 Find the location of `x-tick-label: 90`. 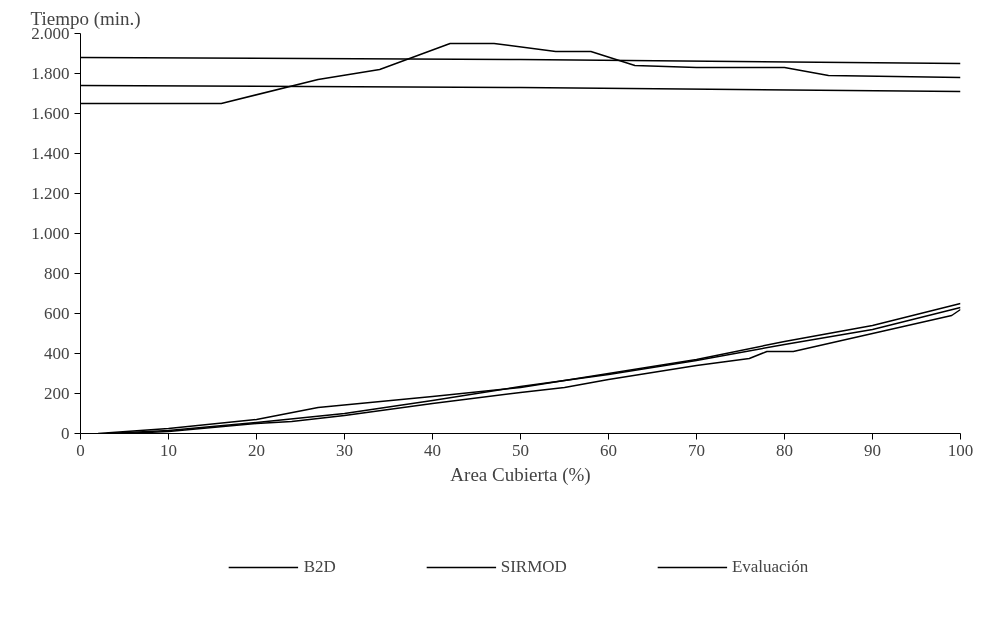

x-tick-label: 90 is located at coordinates (872, 450).